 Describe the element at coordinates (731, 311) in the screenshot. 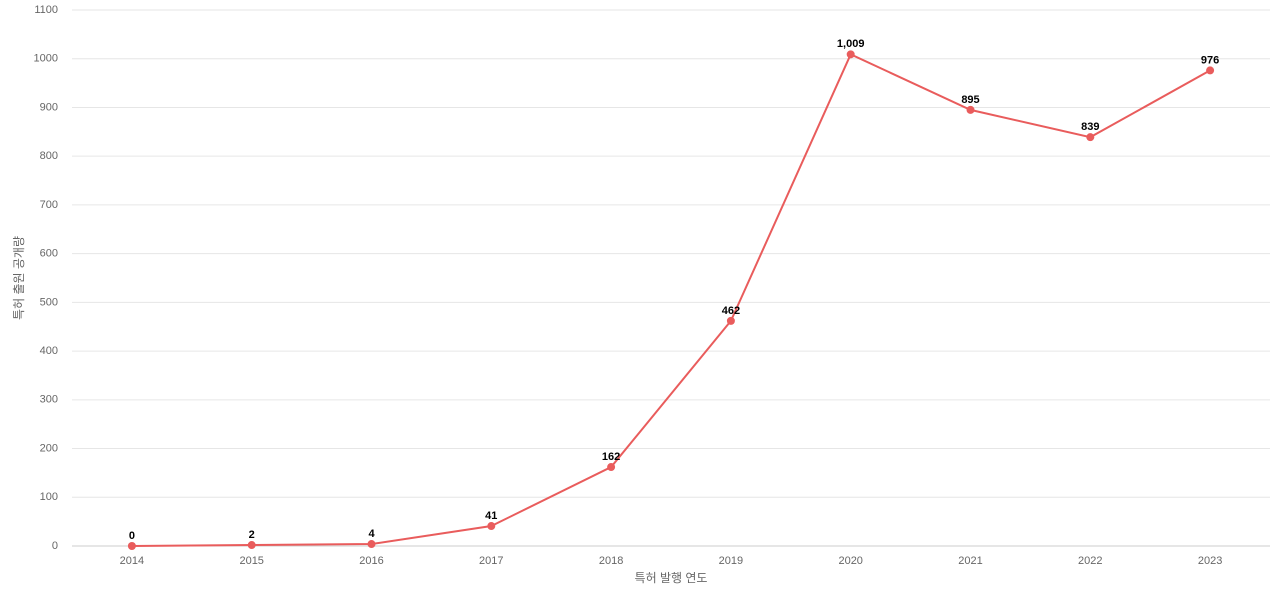

I see `data-label: 462` at that location.